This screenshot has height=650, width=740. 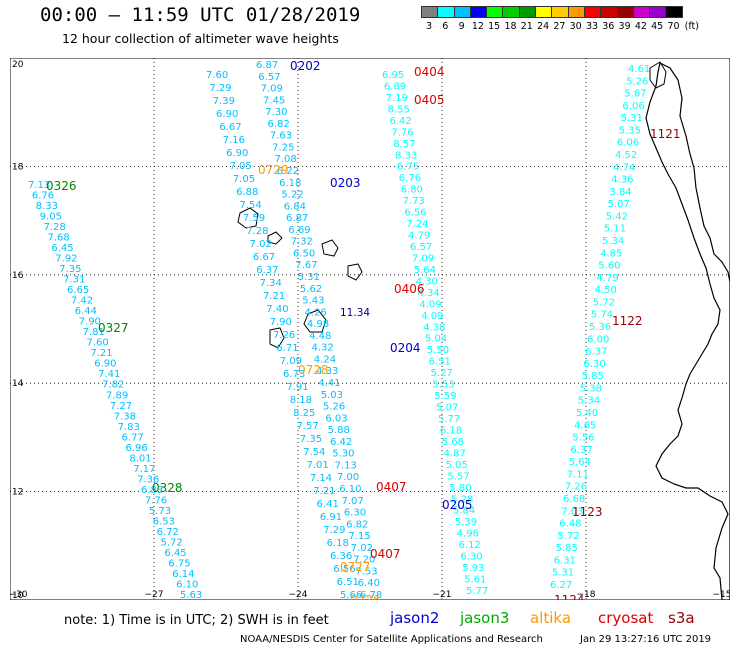 I want to click on wave-height-value: 4.74, so click(x=624, y=167).